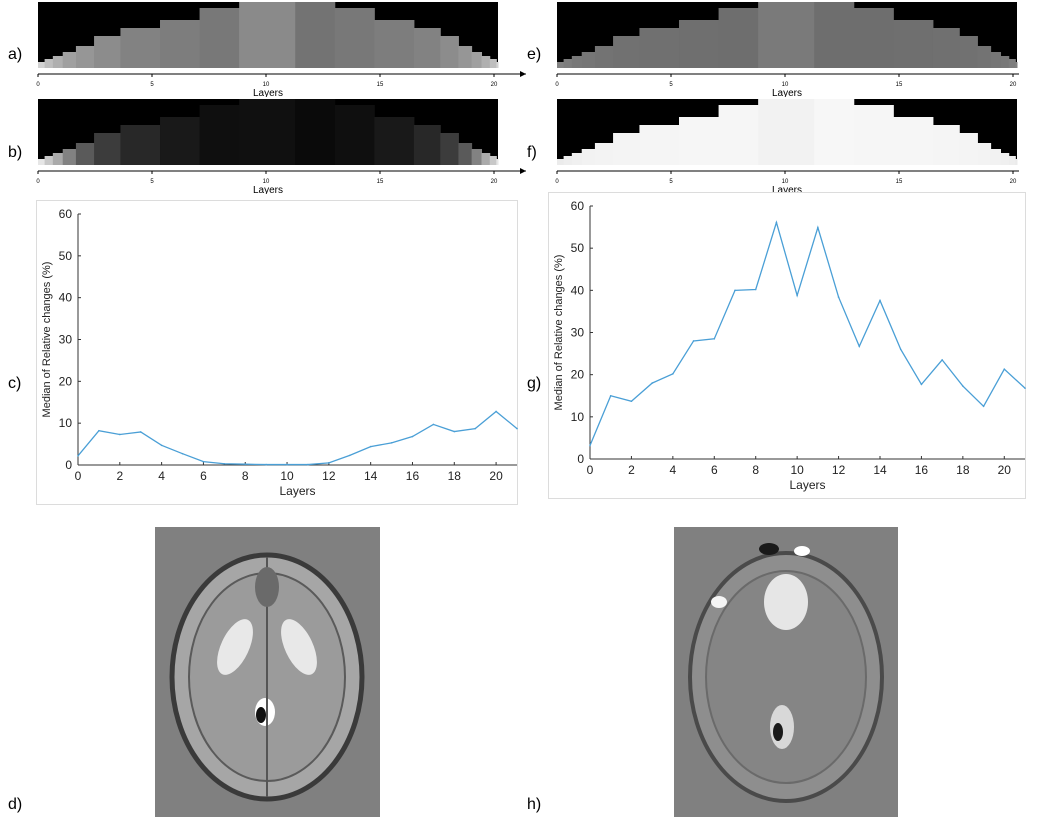 The image size is (1038, 822). I want to click on panel-label-d: d), so click(15, 804).